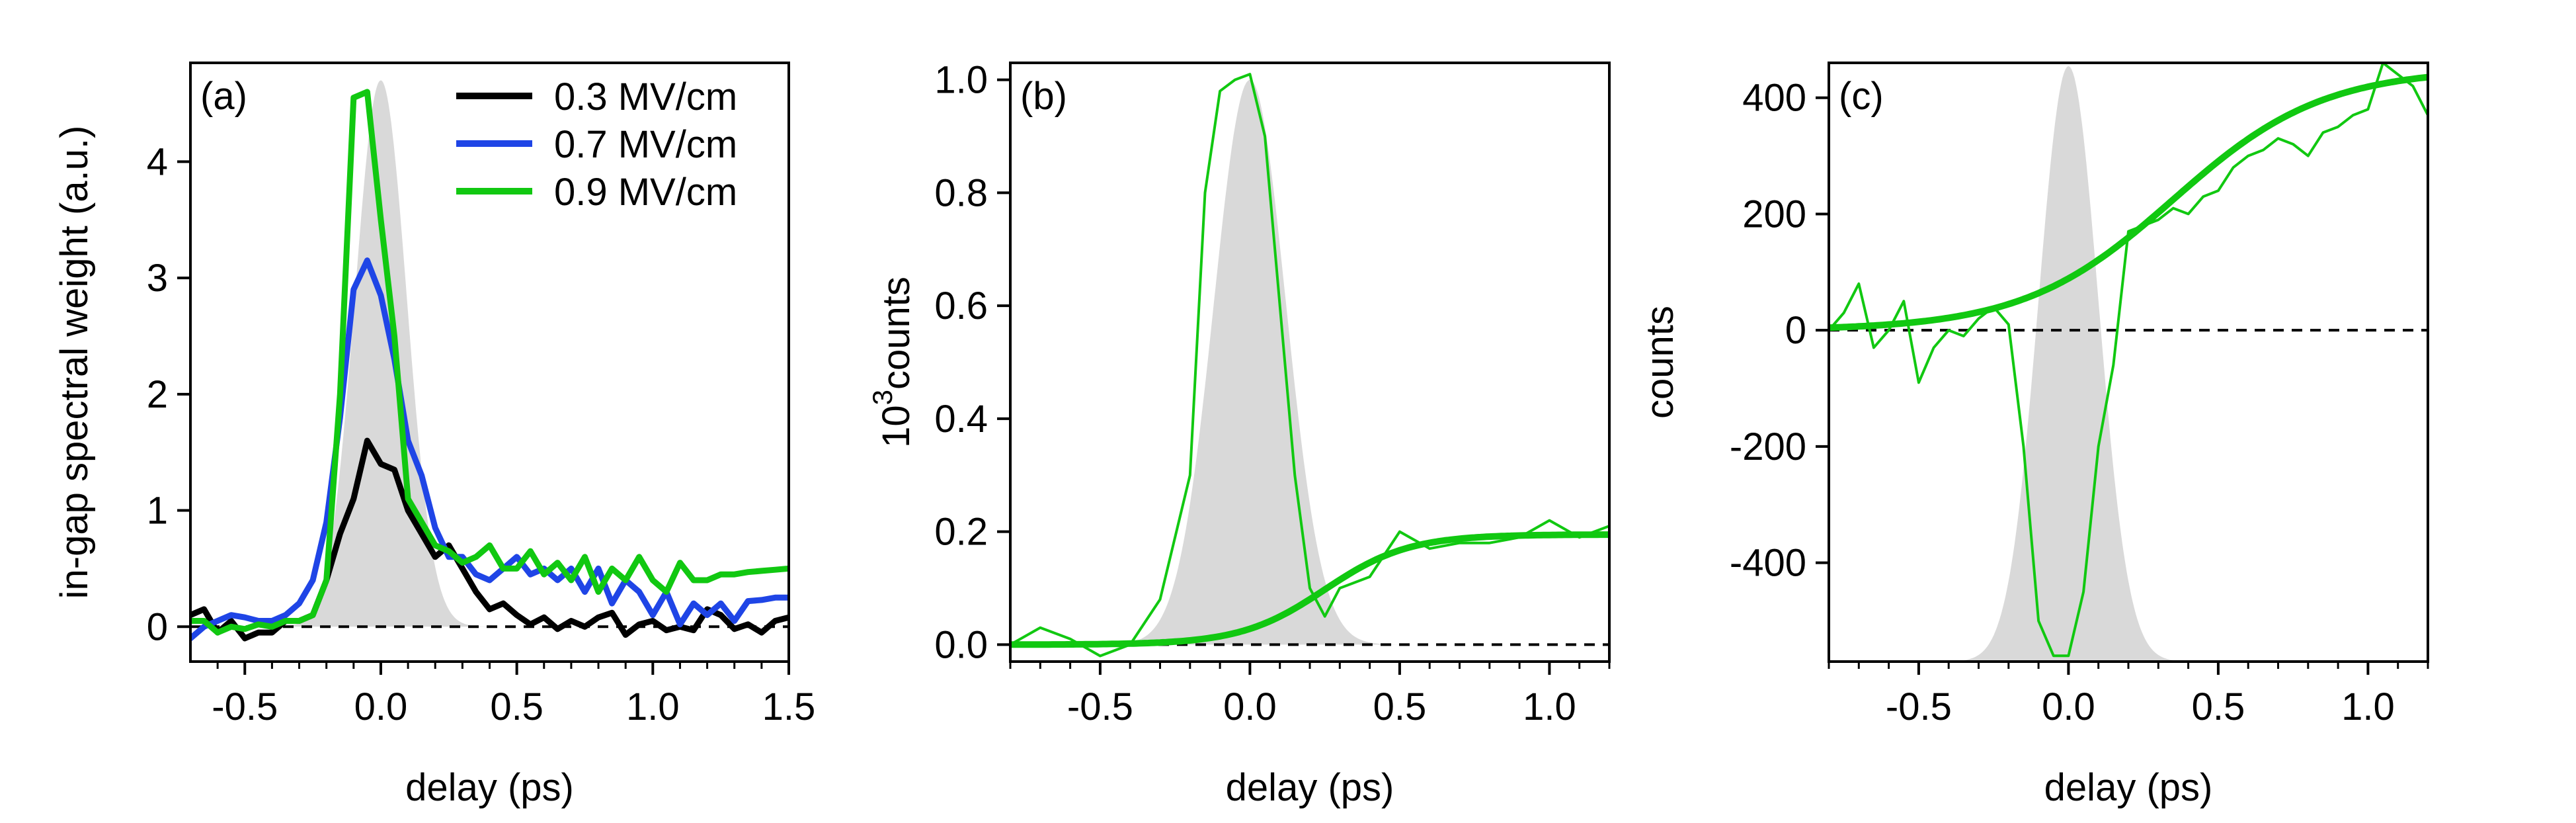  I want to click on y-tick-label: 0.0, so click(961, 644).